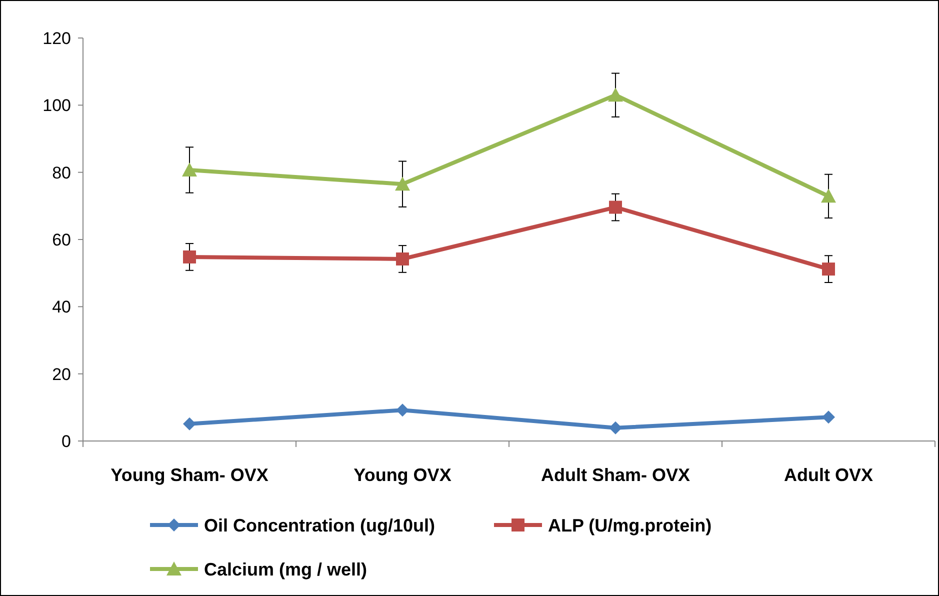  Describe the element at coordinates (320, 525) in the screenshot. I see `legend-label: Oil Concentration (ug/10ul)` at that location.